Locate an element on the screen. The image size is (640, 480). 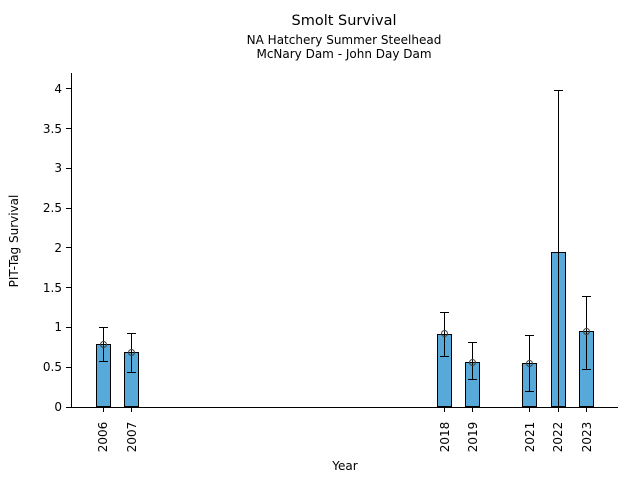
error-cap-low-2006 is located at coordinates (103, 362).